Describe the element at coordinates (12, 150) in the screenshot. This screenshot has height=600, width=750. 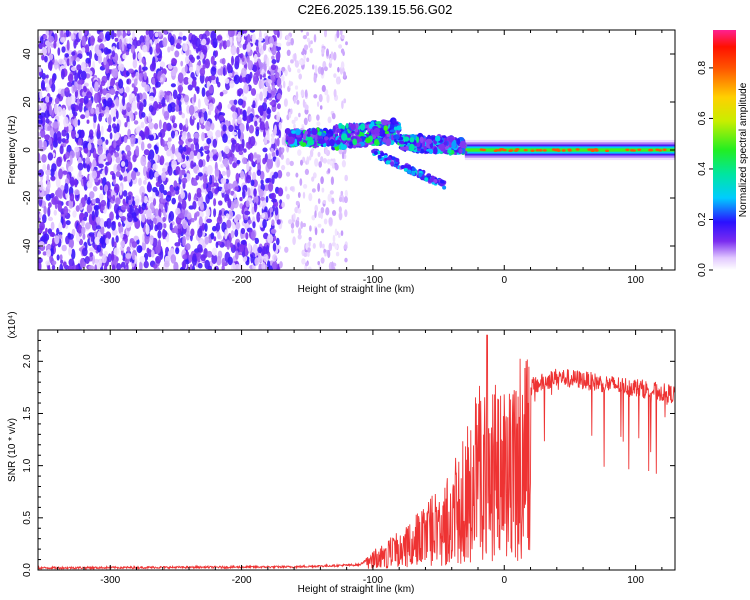
I see `spectrogram-y-label: Frequency (Hz)` at that location.